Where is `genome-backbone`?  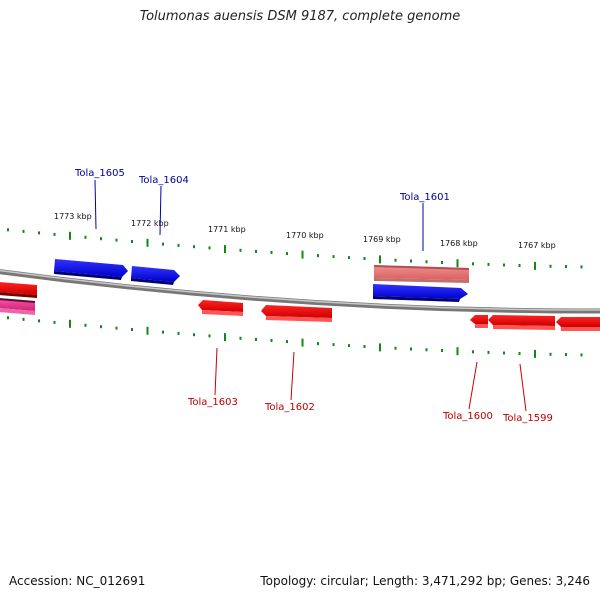
genome-backbone is located at coordinates (300, 291).